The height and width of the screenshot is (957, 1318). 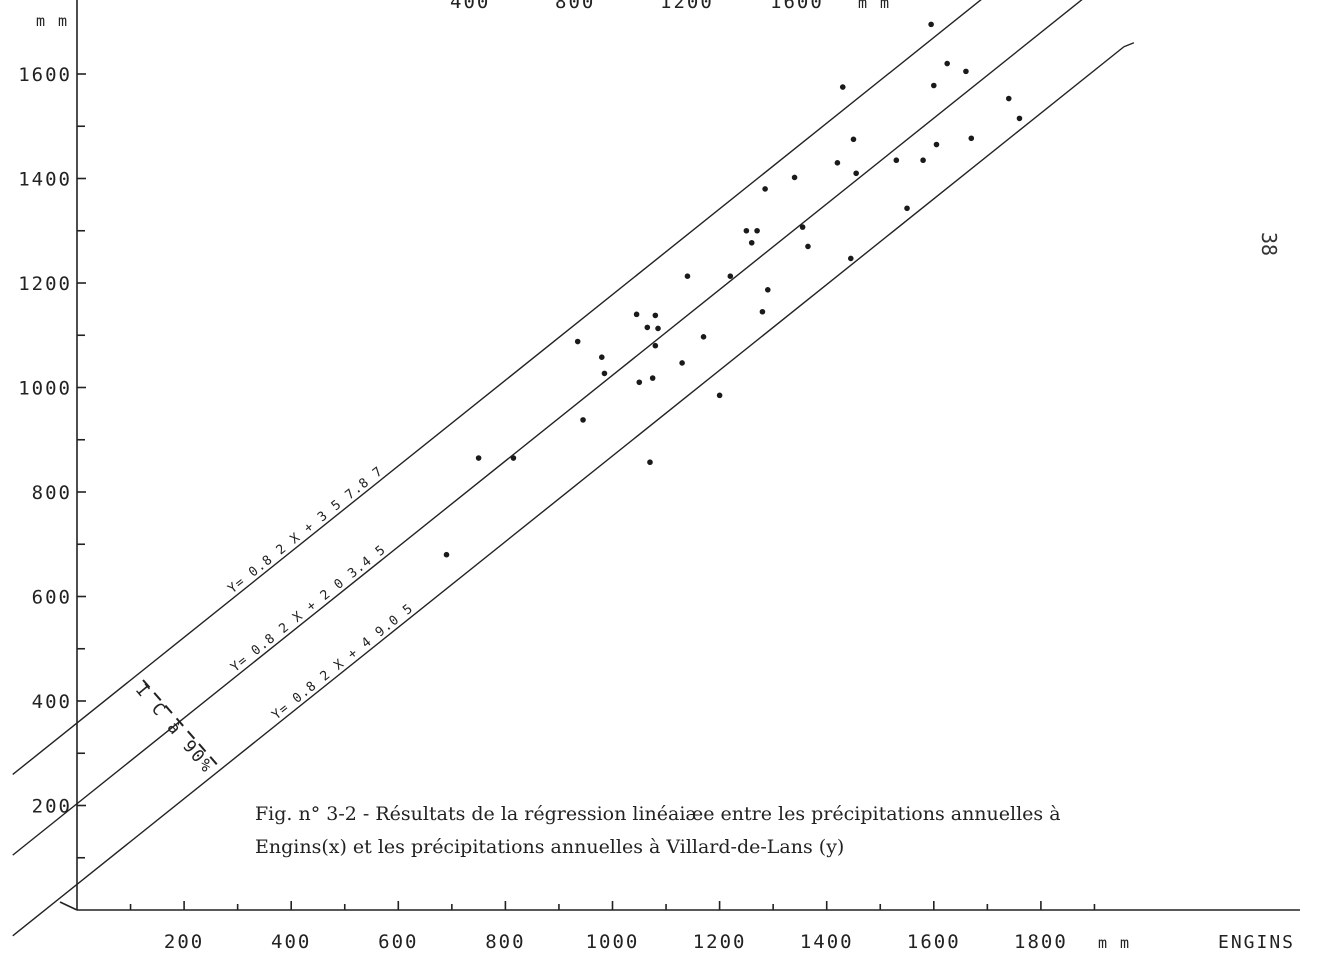 What do you see at coordinates (52, 21) in the screenshot?
I see `y-unit-label: m m` at bounding box center [52, 21].